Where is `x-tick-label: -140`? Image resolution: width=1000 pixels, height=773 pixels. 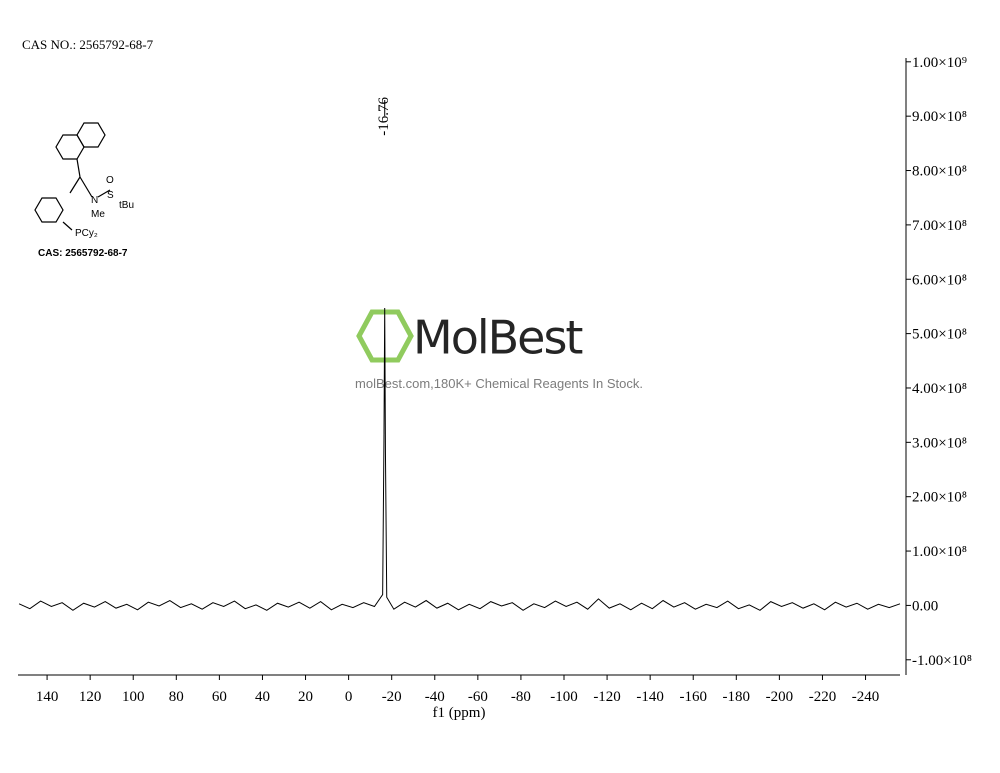 x-tick-label: -140 is located at coordinates (650, 697).